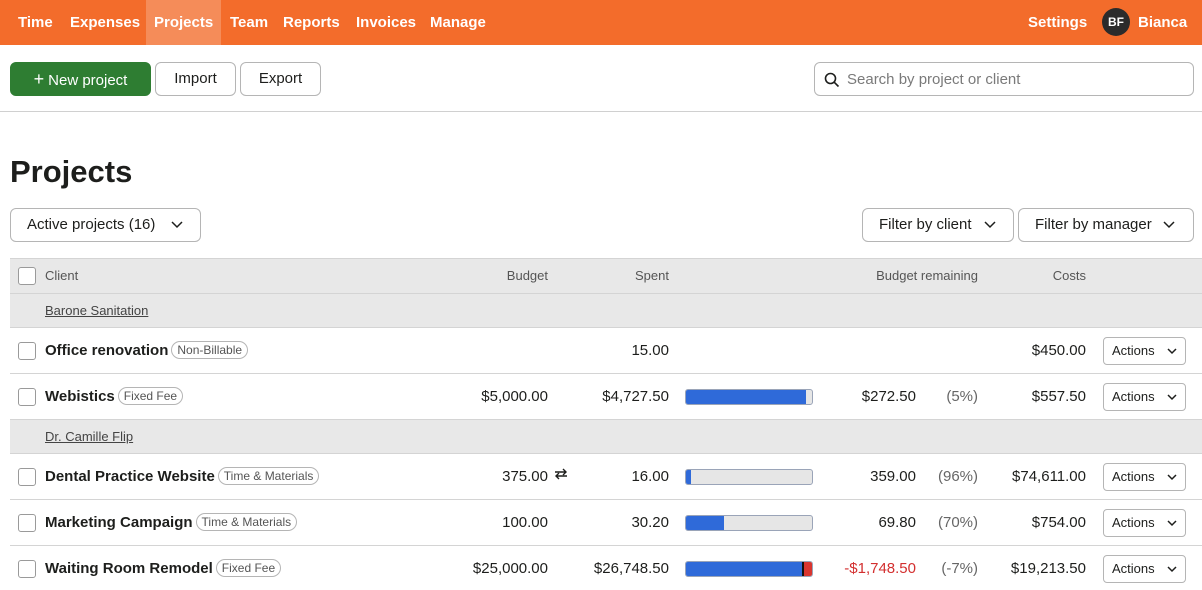 This screenshot has height=590, width=1202. I want to click on budget-value: $5,000.00, so click(514, 396).